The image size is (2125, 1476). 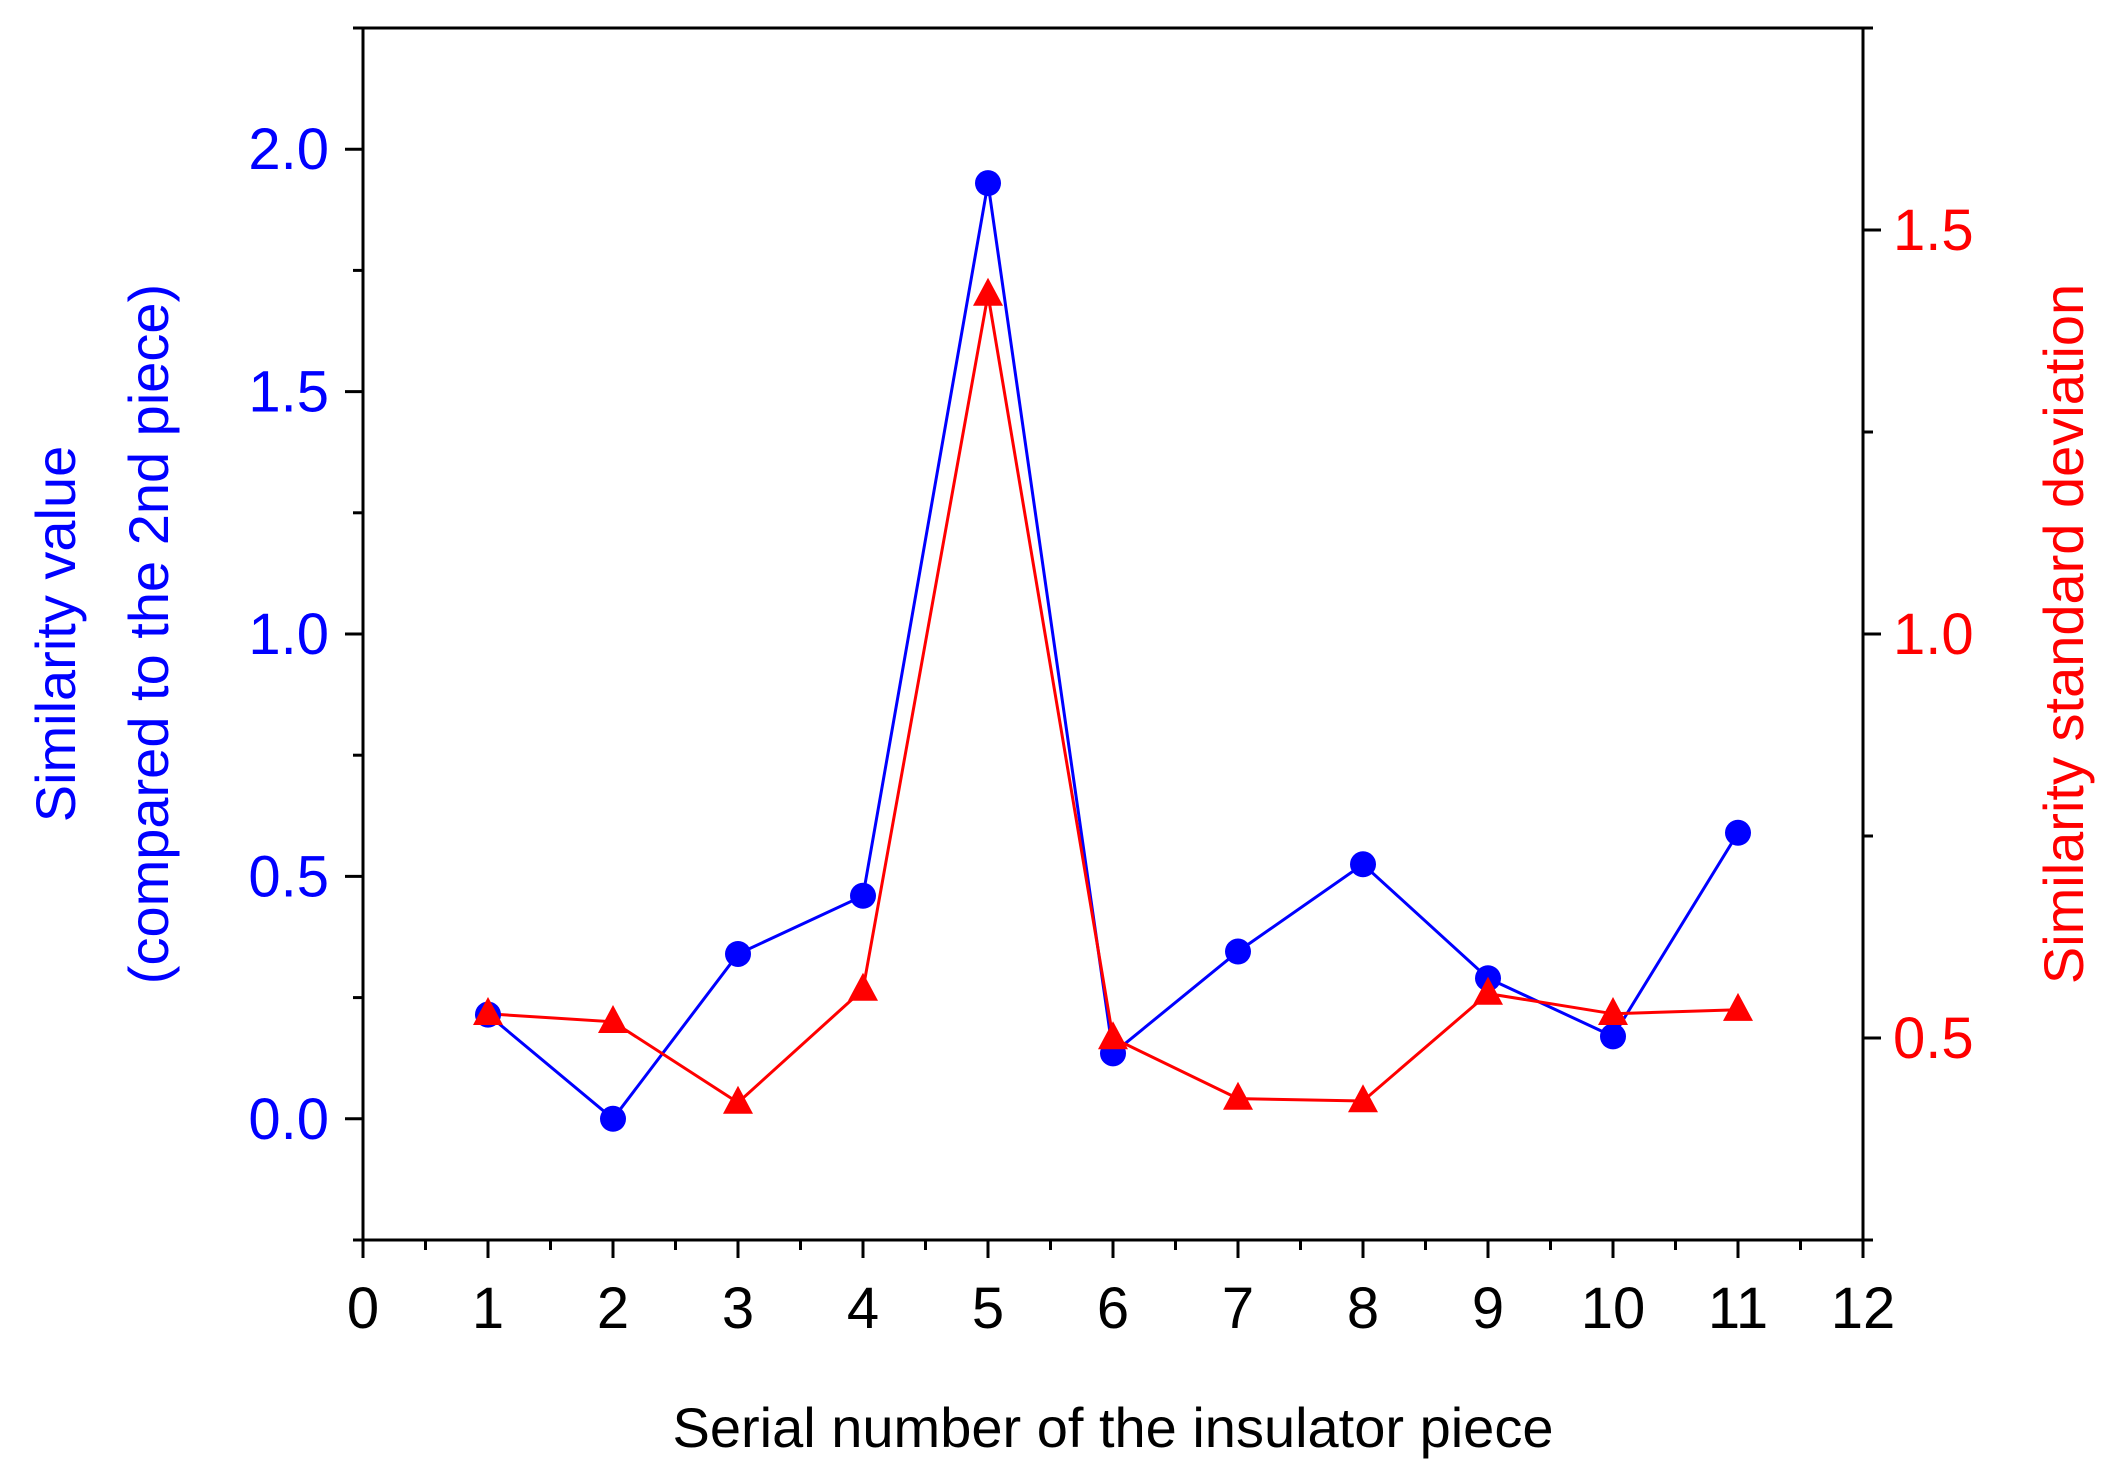 What do you see at coordinates (288, 1119) in the screenshot?
I see `left-tick-label: 0.0` at bounding box center [288, 1119].